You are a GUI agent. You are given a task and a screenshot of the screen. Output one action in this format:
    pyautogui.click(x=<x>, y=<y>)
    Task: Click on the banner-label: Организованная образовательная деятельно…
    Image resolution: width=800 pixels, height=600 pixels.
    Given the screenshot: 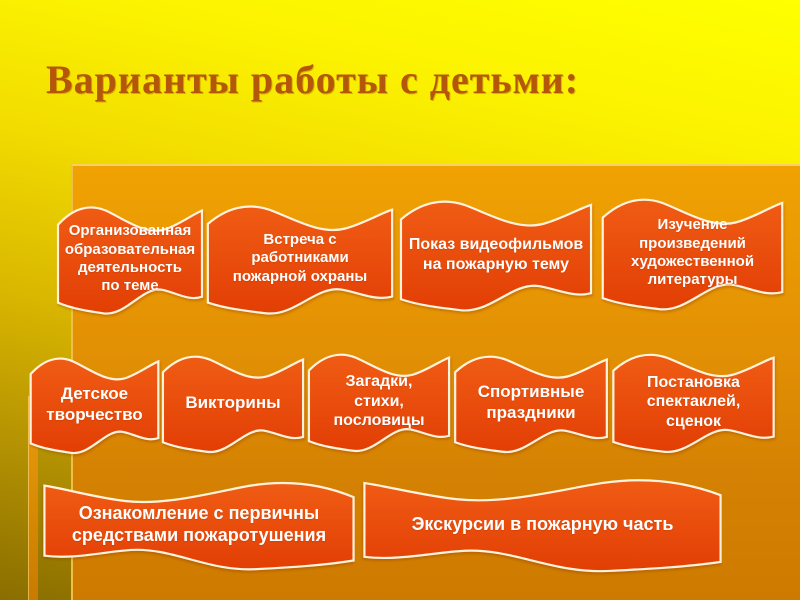 What is the action you would take?
    pyautogui.click(x=130, y=258)
    